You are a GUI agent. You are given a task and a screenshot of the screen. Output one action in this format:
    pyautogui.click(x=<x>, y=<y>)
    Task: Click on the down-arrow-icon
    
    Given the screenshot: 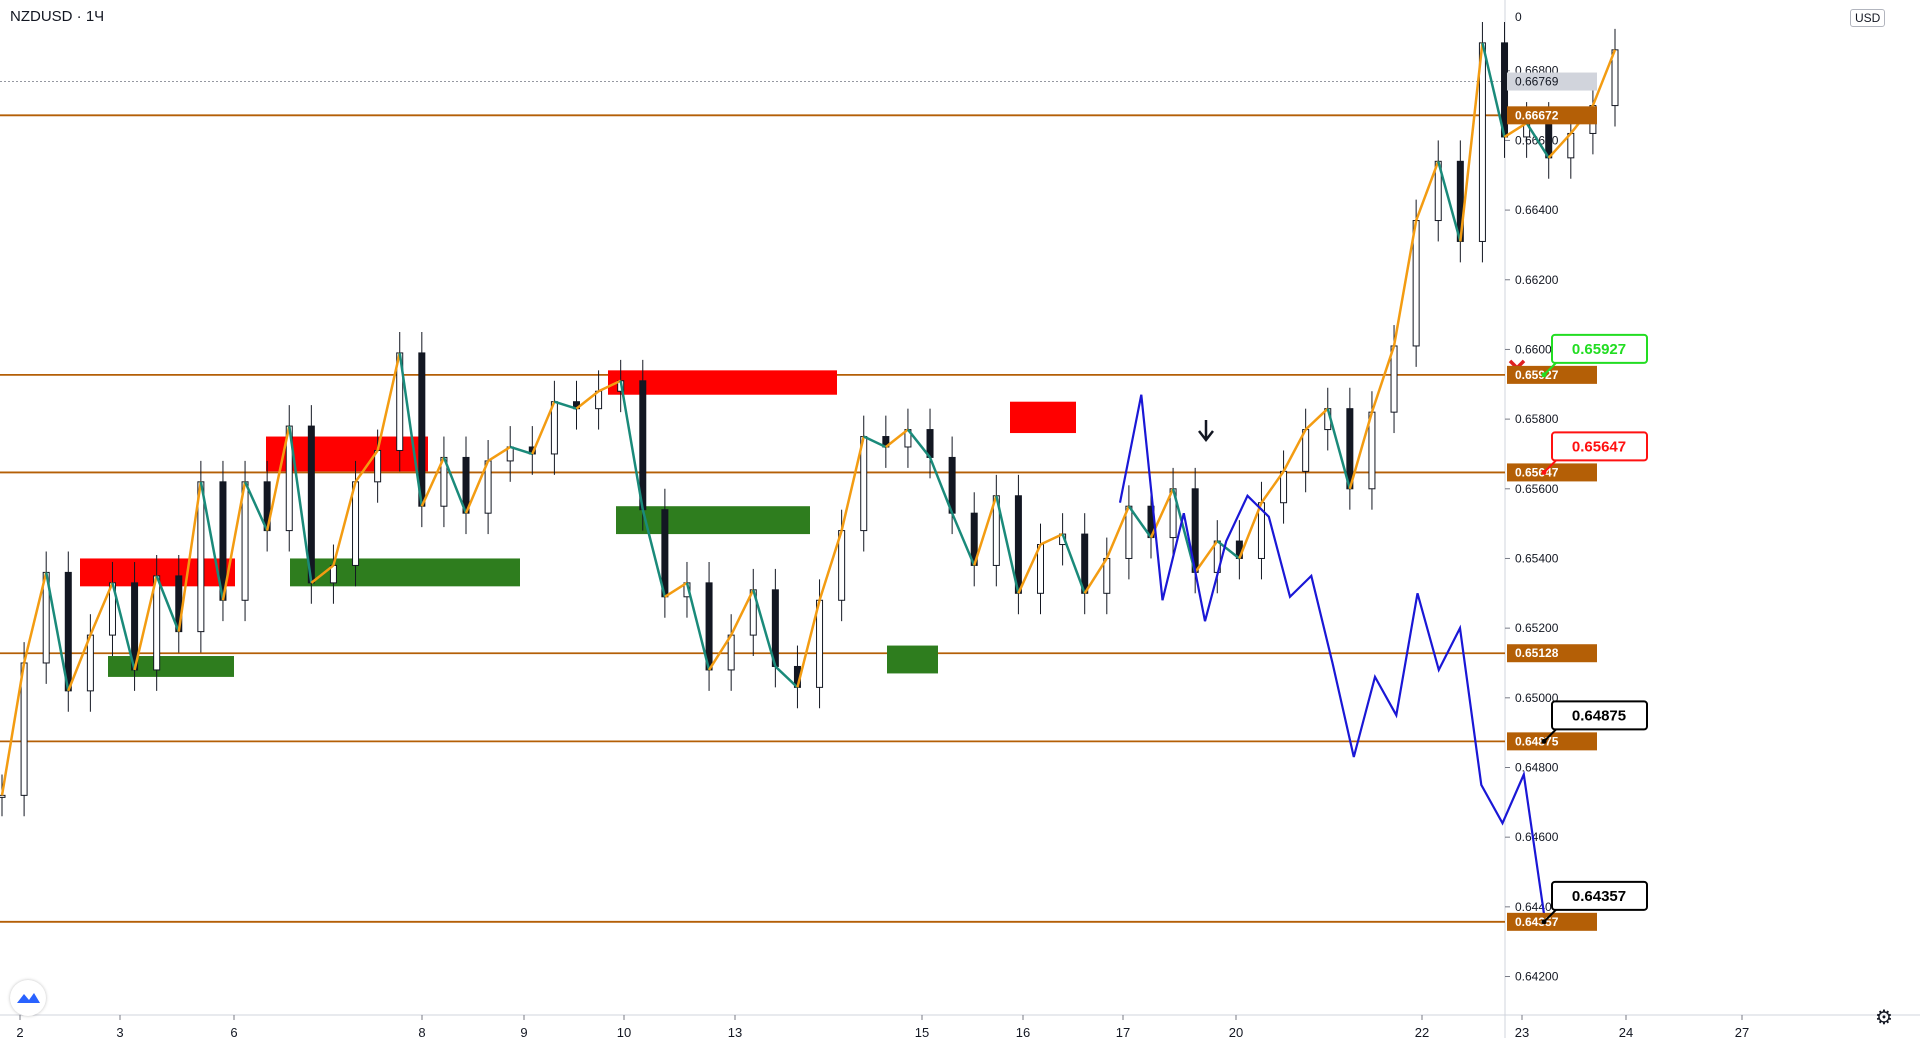 What is the action you would take?
    pyautogui.click(x=1206, y=431)
    